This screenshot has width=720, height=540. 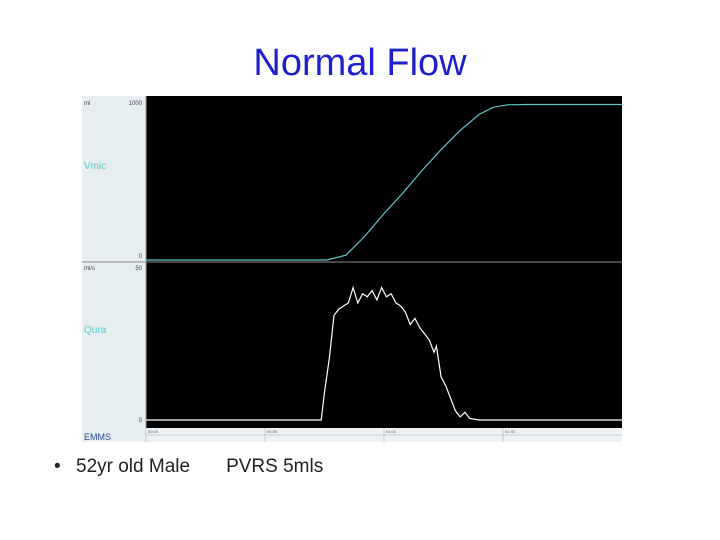 I want to click on vmic-top-tick: 1000, so click(x=136, y=104).